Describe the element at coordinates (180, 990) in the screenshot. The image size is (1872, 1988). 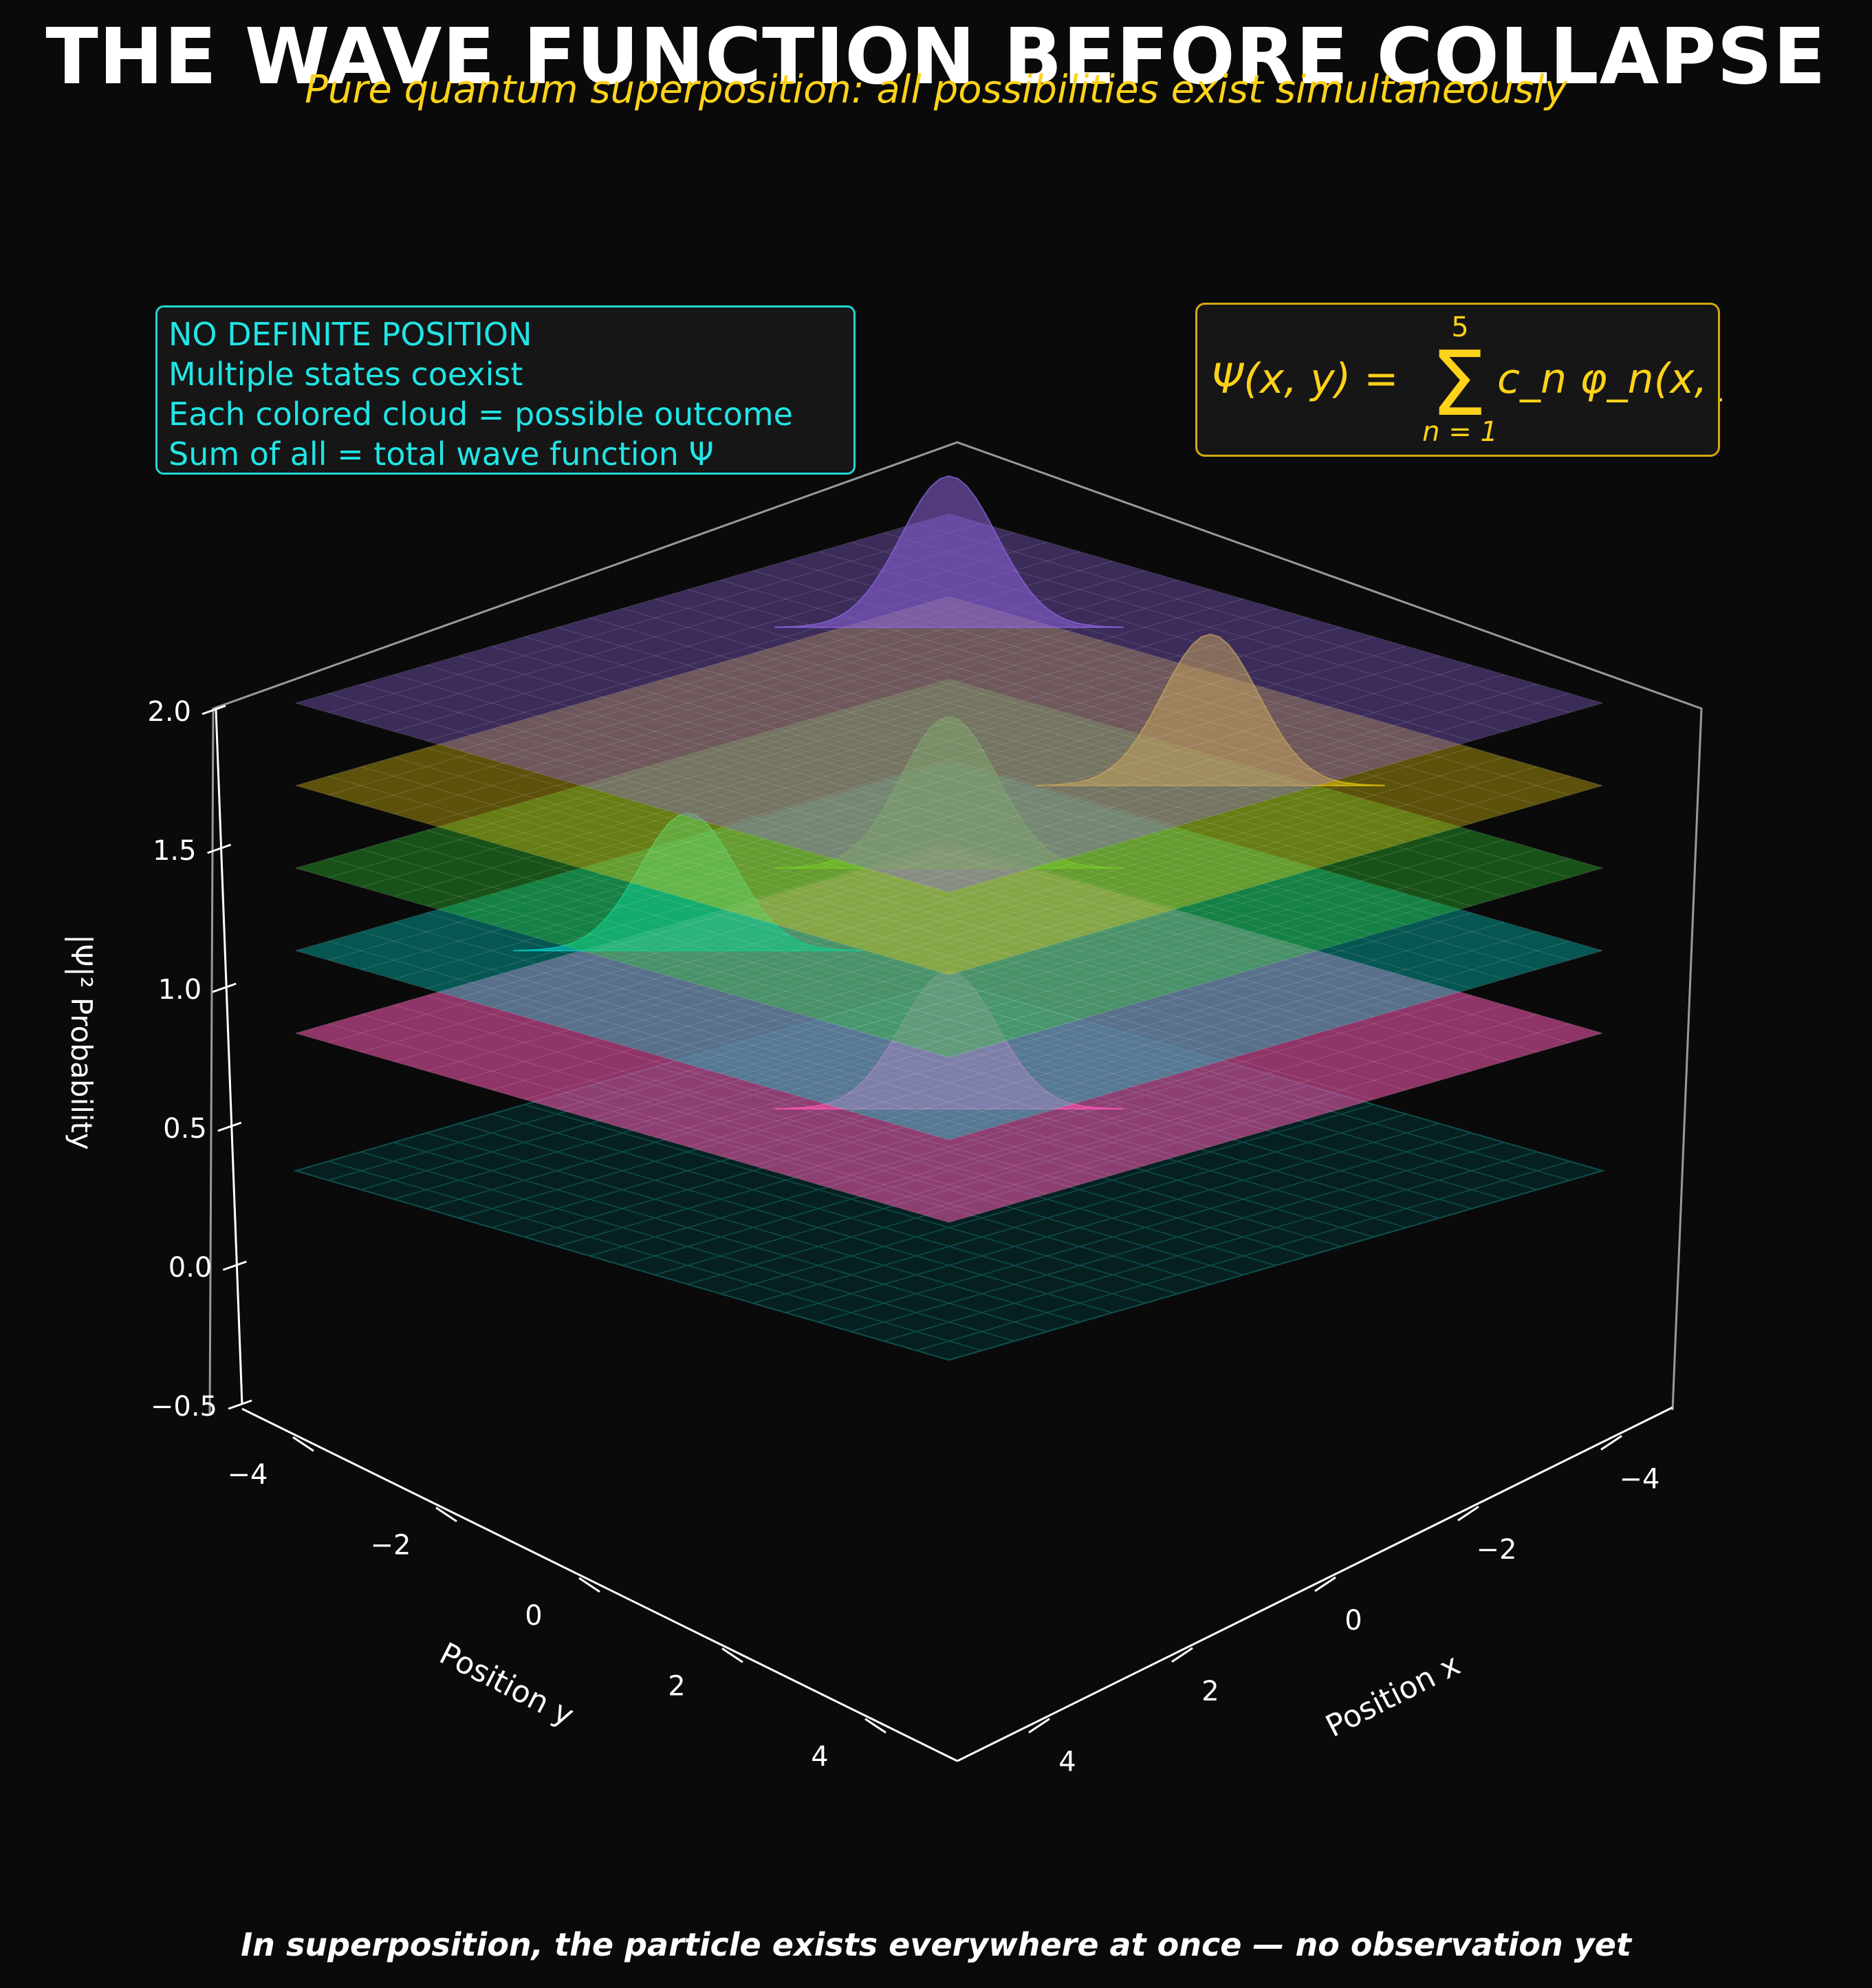
I see `z-tick-label: 1.0` at that location.